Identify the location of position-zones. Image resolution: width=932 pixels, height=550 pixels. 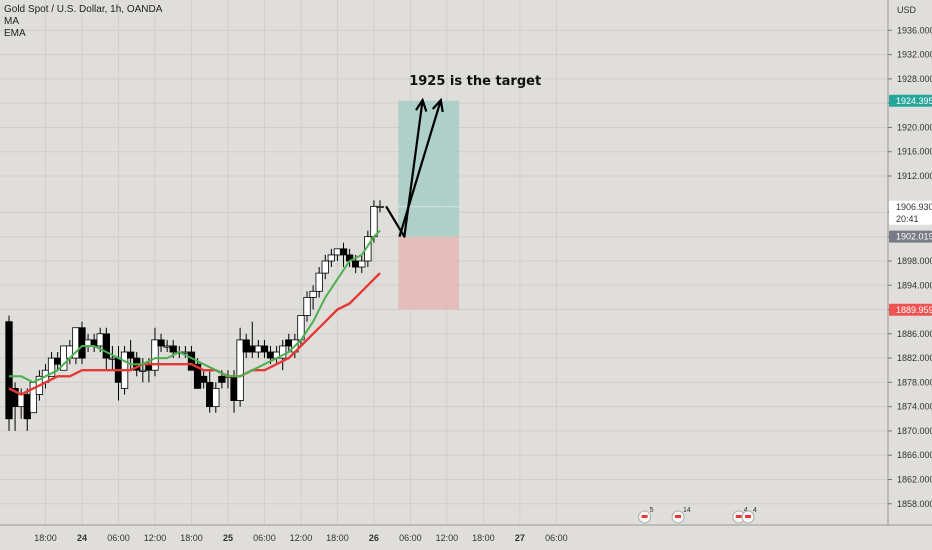
(429, 205).